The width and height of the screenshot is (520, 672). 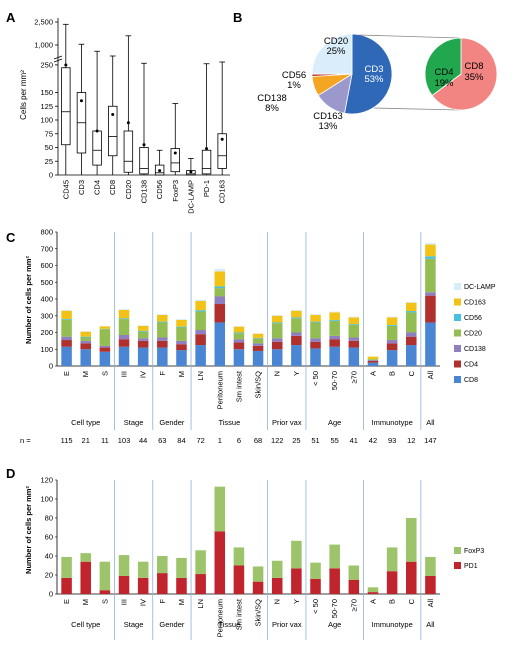 I want to click on n-value: 72, so click(x=200, y=440).